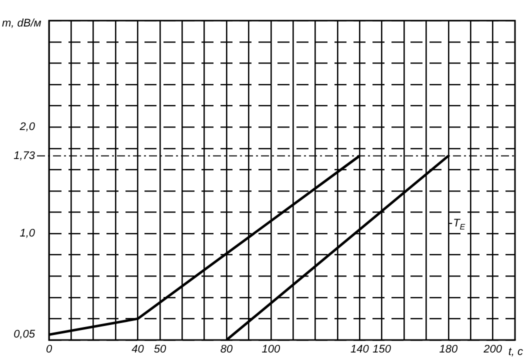 Image resolution: width=525 pixels, height=363 pixels. What do you see at coordinates (360, 350) in the screenshot?
I see `x-tick-label: 140` at bounding box center [360, 350].